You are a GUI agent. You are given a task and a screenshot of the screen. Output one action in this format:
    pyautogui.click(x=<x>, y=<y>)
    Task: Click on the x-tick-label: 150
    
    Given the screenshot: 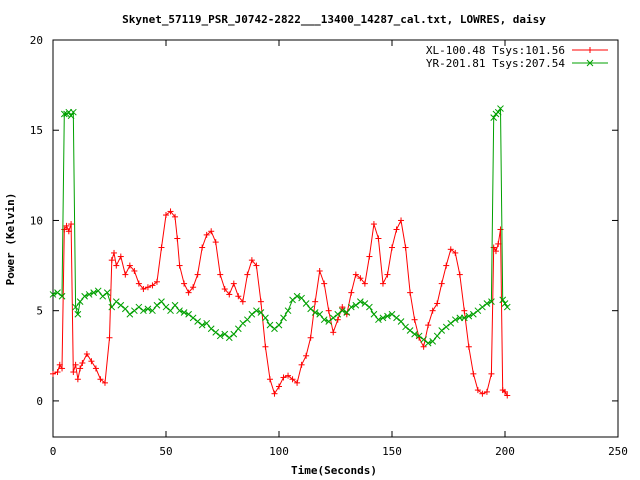 What is the action you would take?
    pyautogui.click(x=392, y=451)
    